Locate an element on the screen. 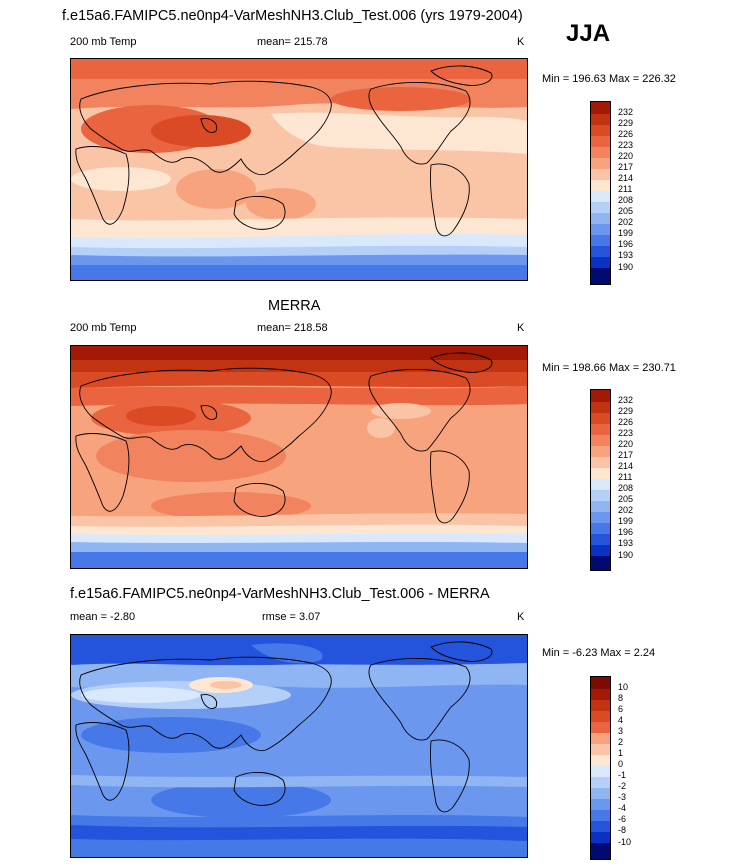 This screenshot has height=866, width=733. cbar2-label: 193 is located at coordinates (626, 543).